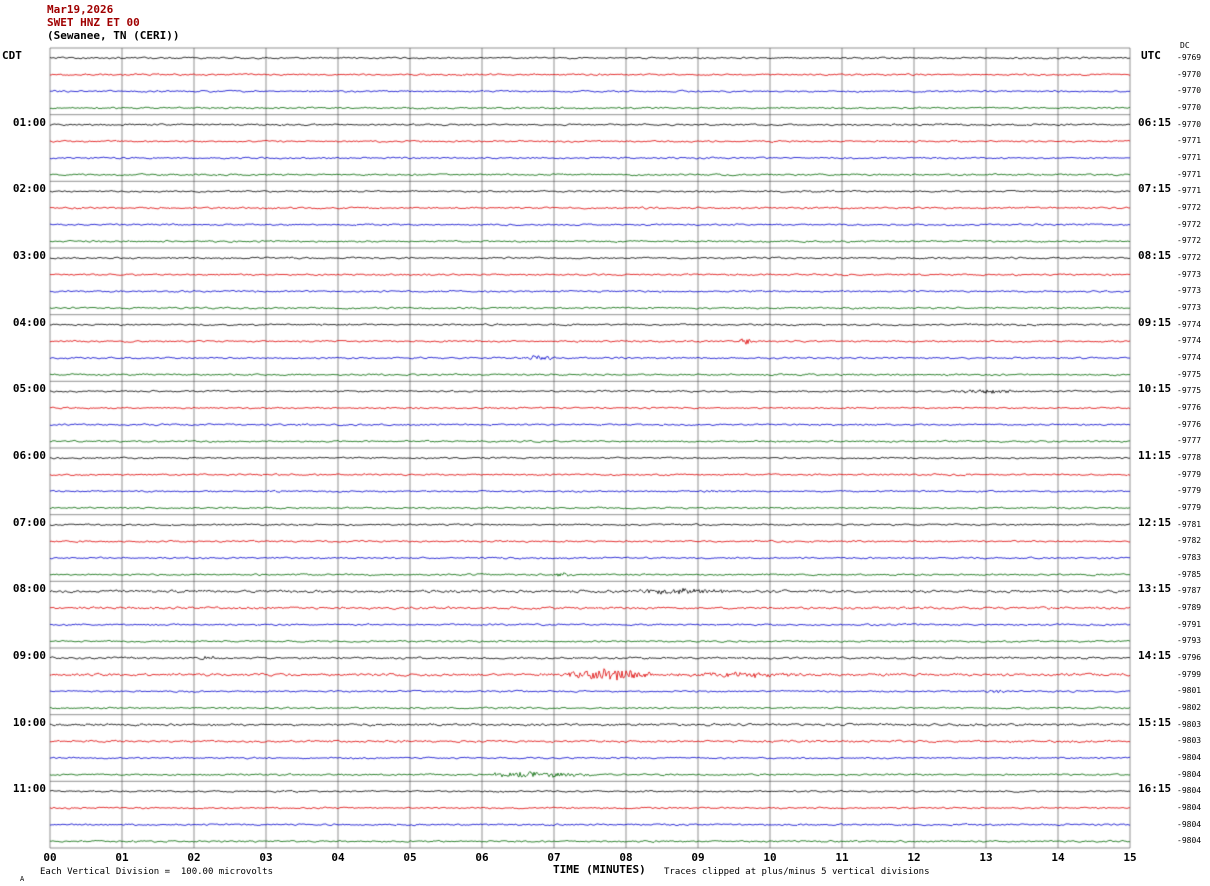 This screenshot has width=1210, height=886. What do you see at coordinates (770, 857) in the screenshot?
I see `x-tick-label: 10` at bounding box center [770, 857].